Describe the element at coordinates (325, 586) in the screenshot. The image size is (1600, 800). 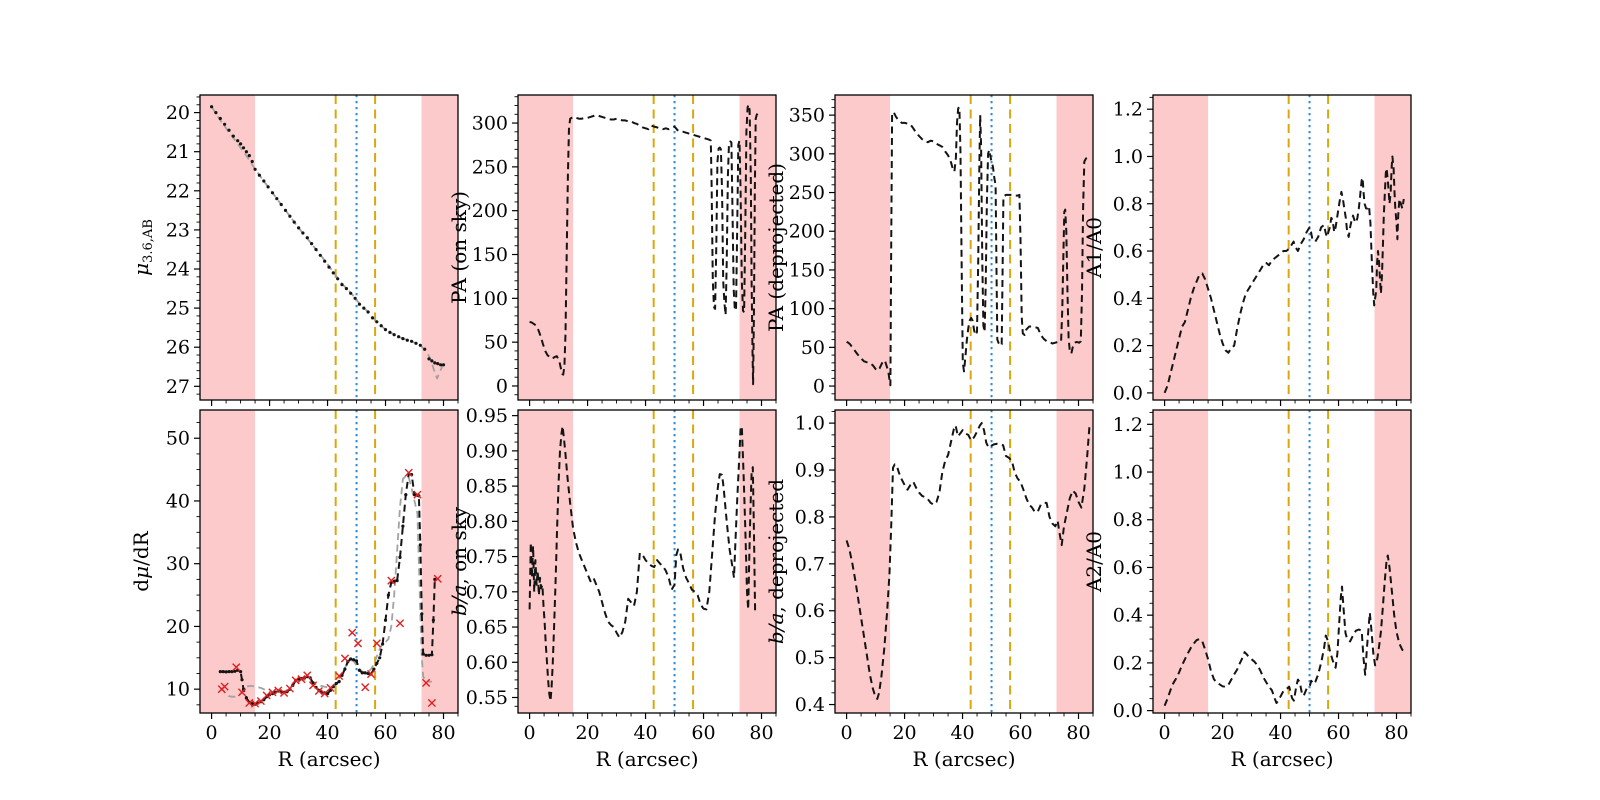
I see `series-dmu-model-gray` at that location.